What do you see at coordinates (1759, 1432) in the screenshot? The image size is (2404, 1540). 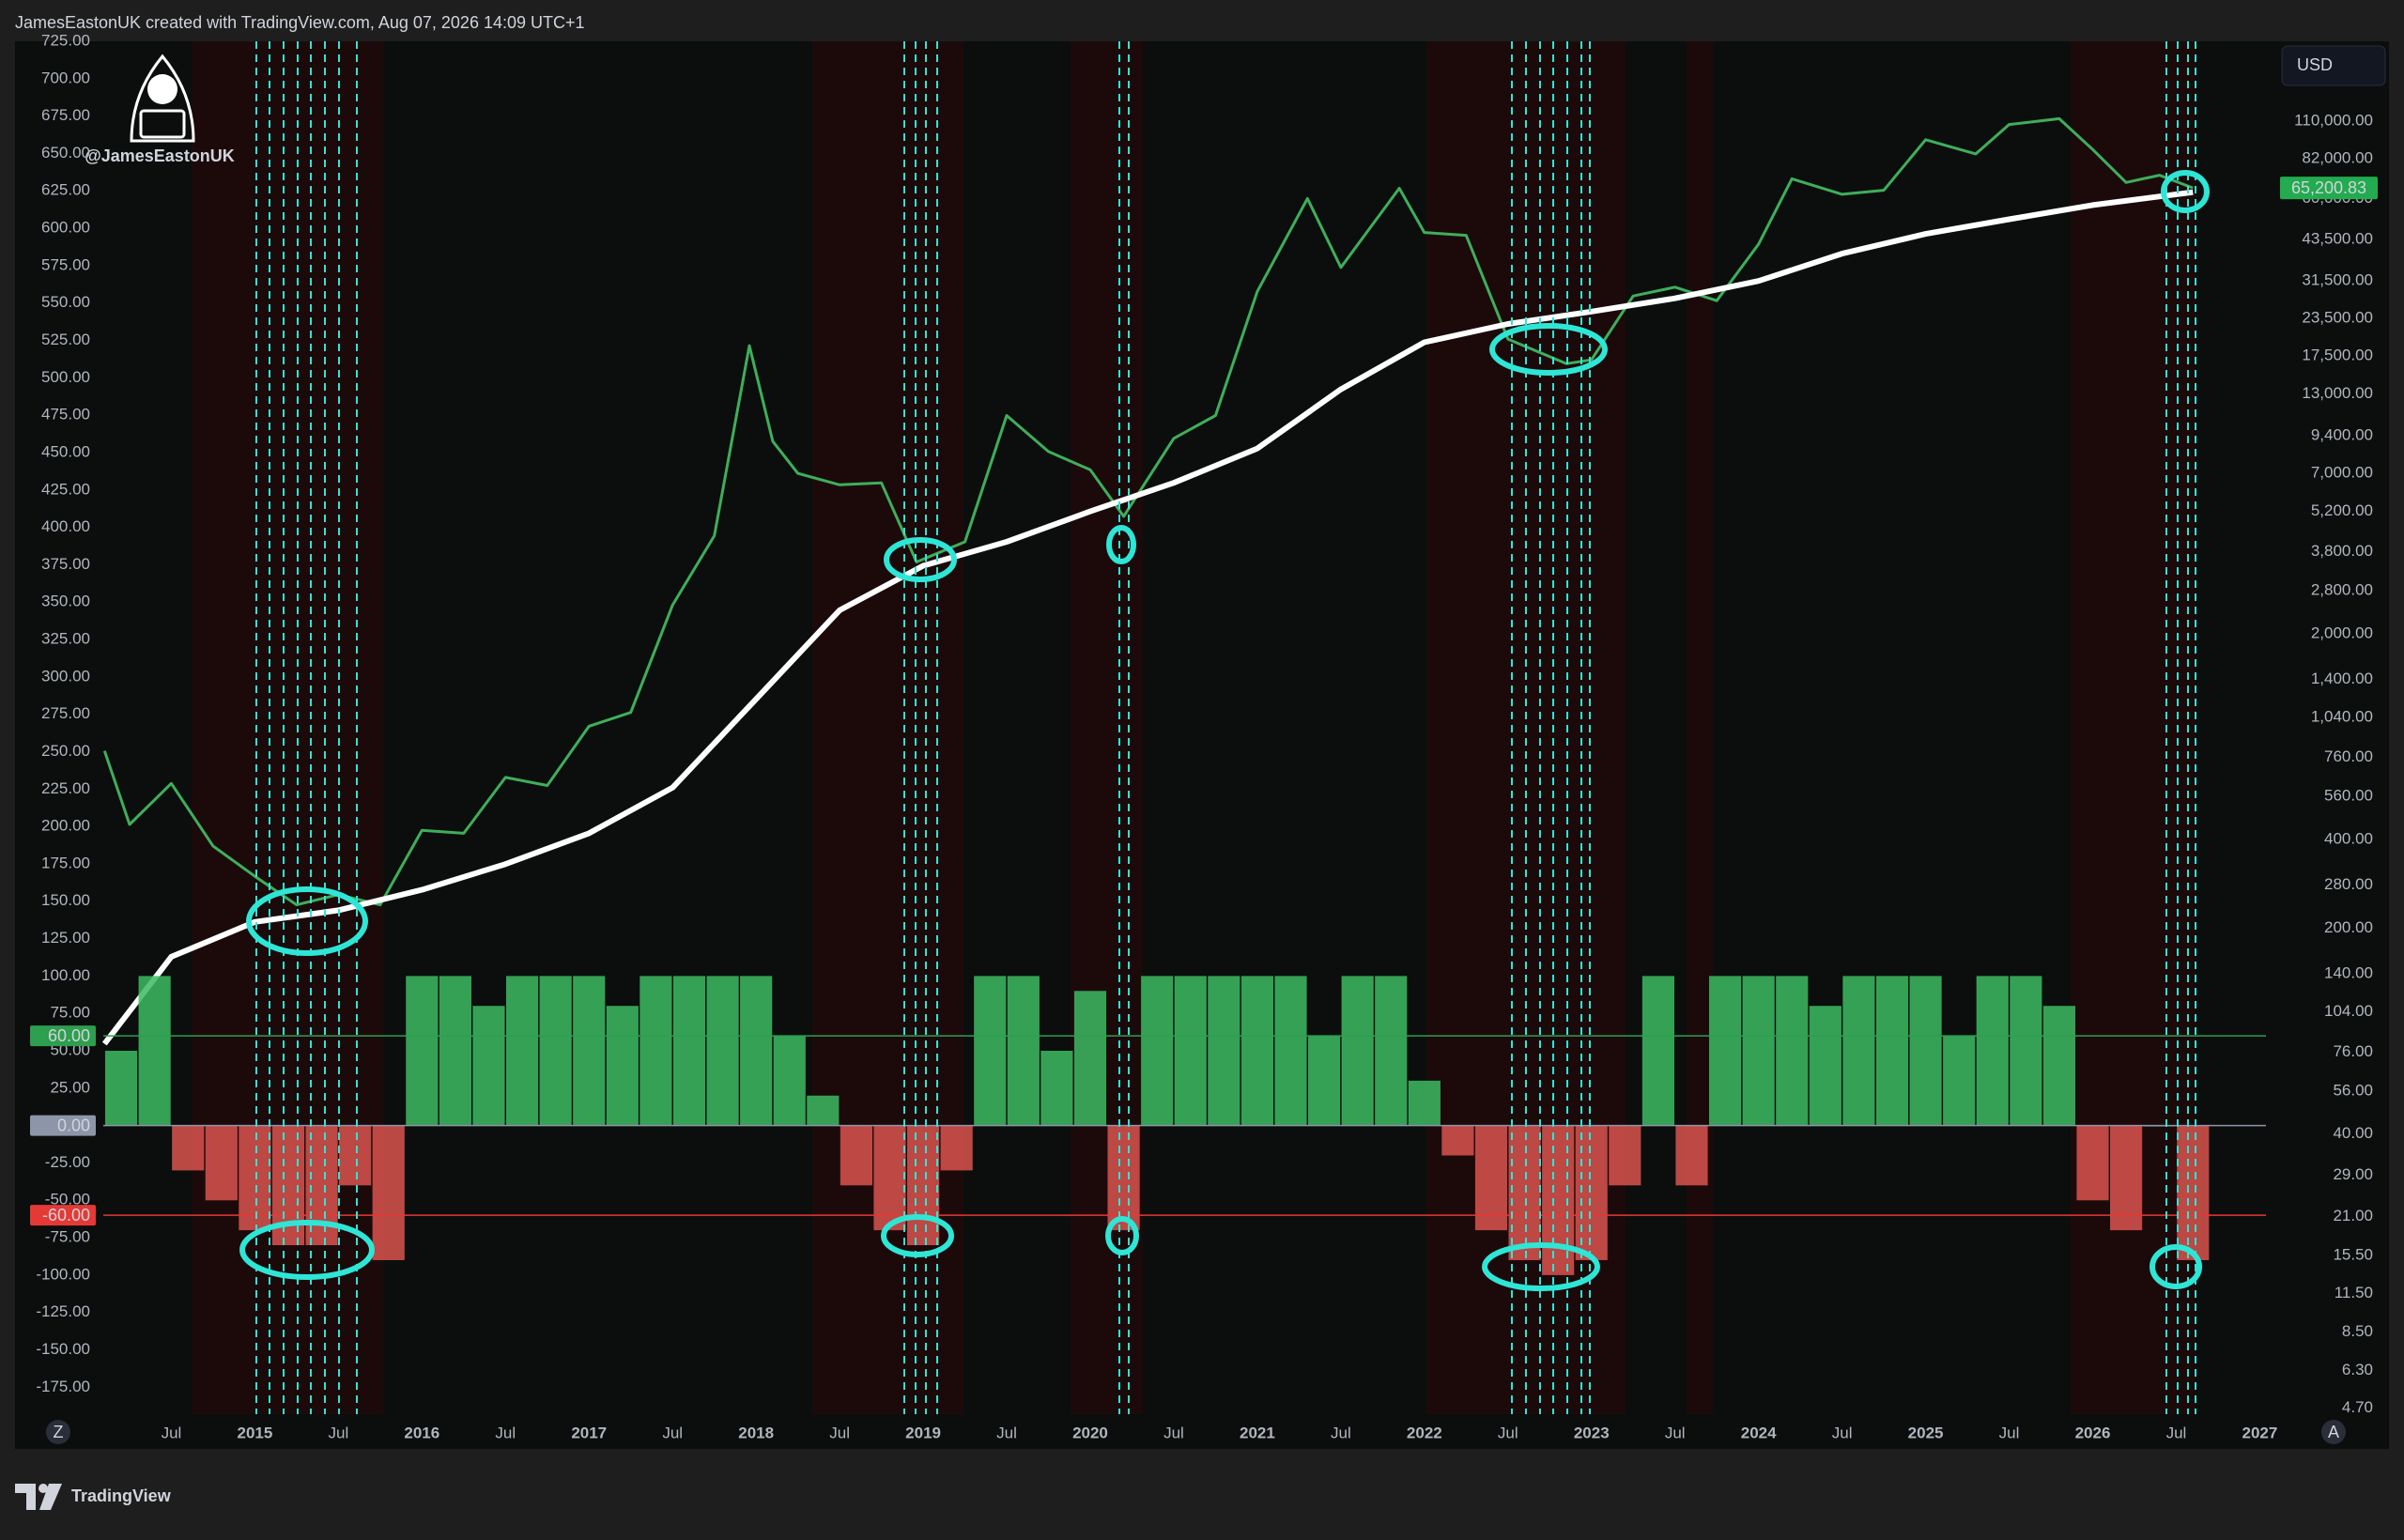 I see `x-tick-label: 2024` at bounding box center [1759, 1432].